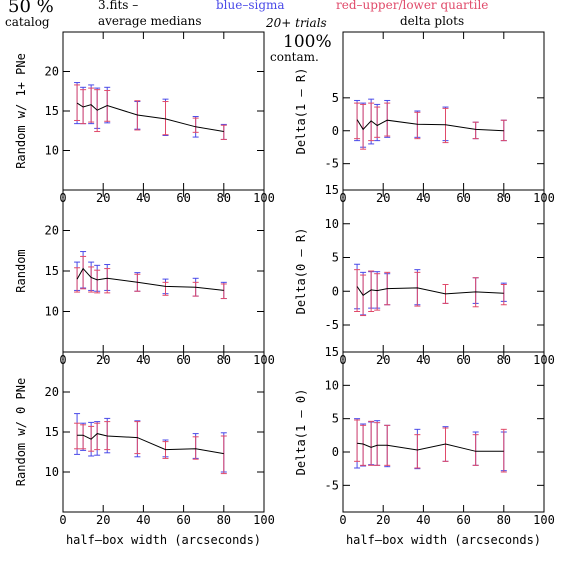 Image resolution: width=574 pixels, height=574 pixels. What do you see at coordinates (383, 198) in the screenshot?
I see `panel-2-xtick-label: 20` at bounding box center [383, 198].